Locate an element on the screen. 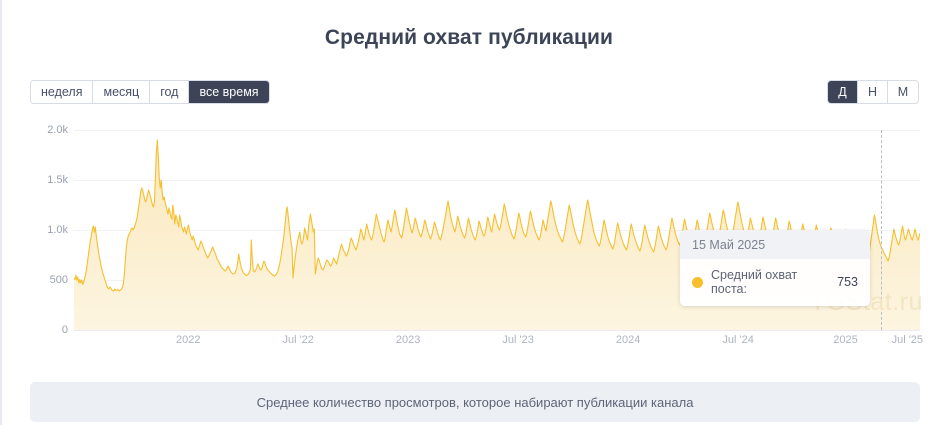  y-axis-labels: 0 500 1.0k 1.5k 2.0k is located at coordinates (49, 230).